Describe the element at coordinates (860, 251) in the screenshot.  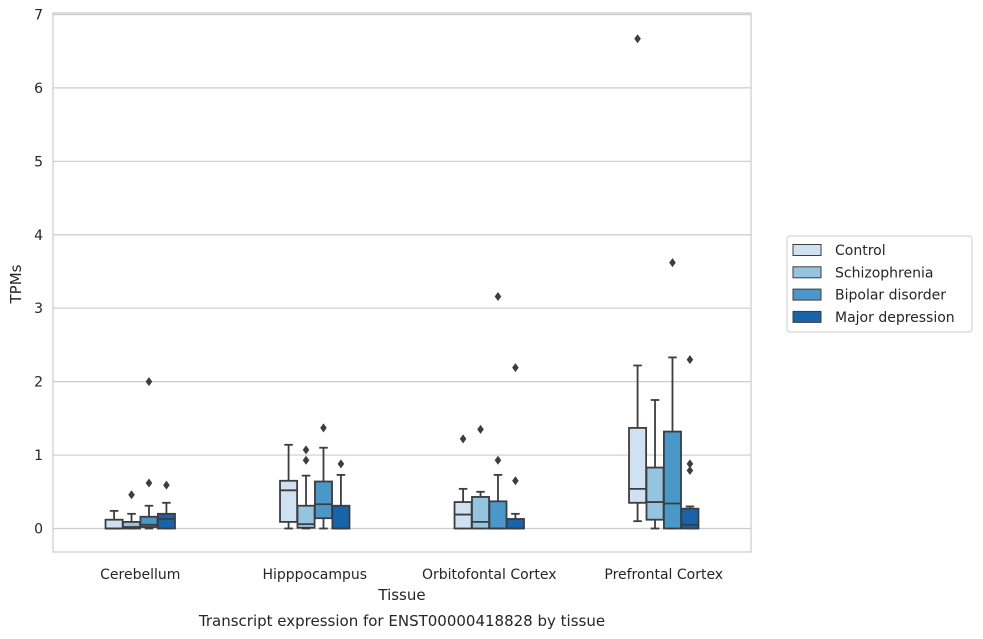
I see `legend-label: Control` at that location.